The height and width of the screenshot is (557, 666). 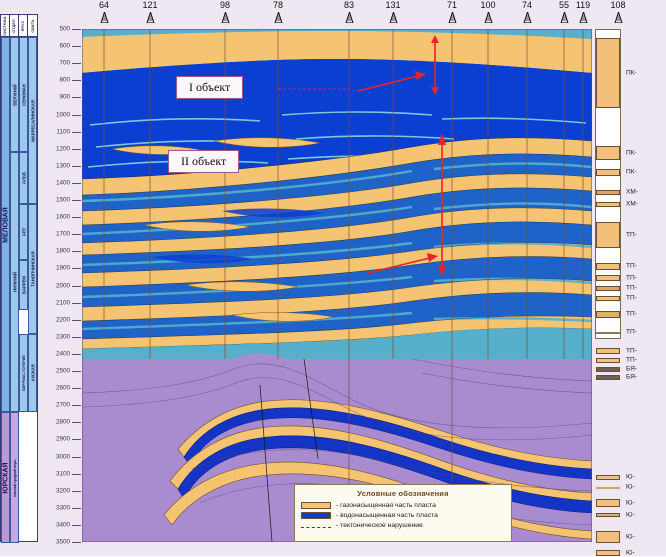 I want to click on strat-unit: БАРРЕМ, so click(x=23, y=285).